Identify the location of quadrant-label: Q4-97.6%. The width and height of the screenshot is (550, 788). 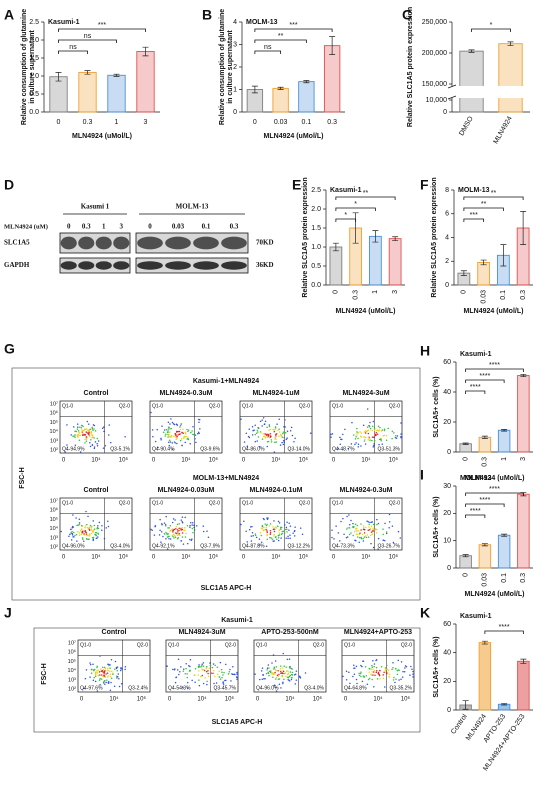
(91, 688).